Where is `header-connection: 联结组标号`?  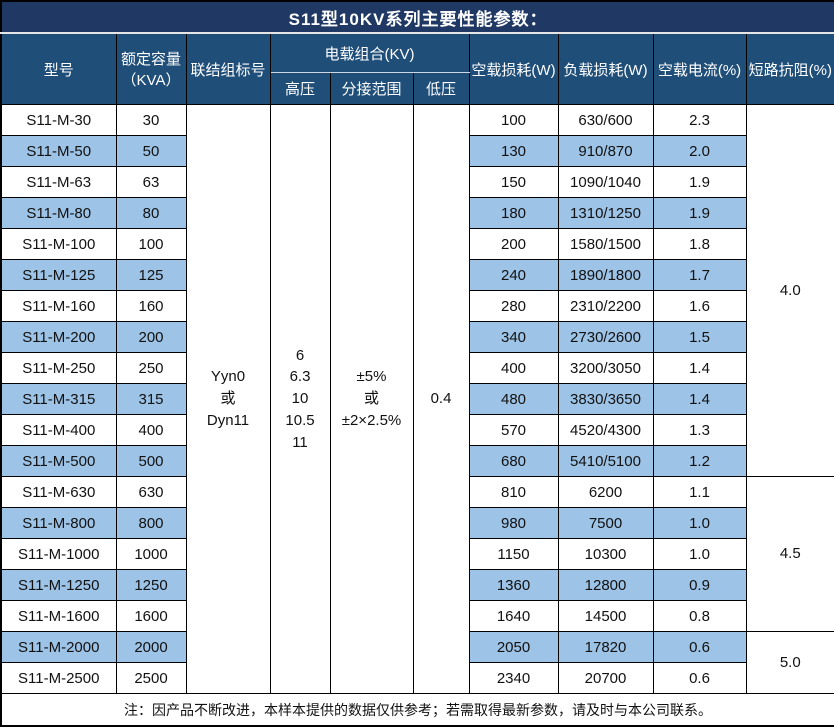 header-connection: 联结组标号 is located at coordinates (228, 68).